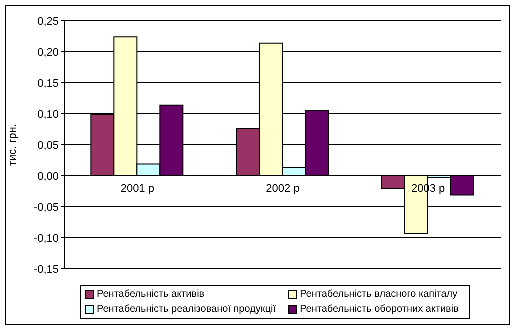 This screenshot has width=514, height=330. Describe the element at coordinates (46, 208) in the screenshot. I see `y-tick-label: -0,05` at that location.